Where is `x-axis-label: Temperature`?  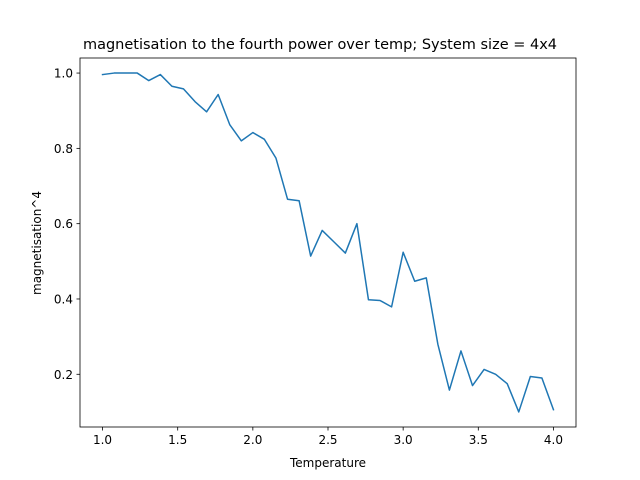 x-axis-label: Temperature is located at coordinates (327, 463).